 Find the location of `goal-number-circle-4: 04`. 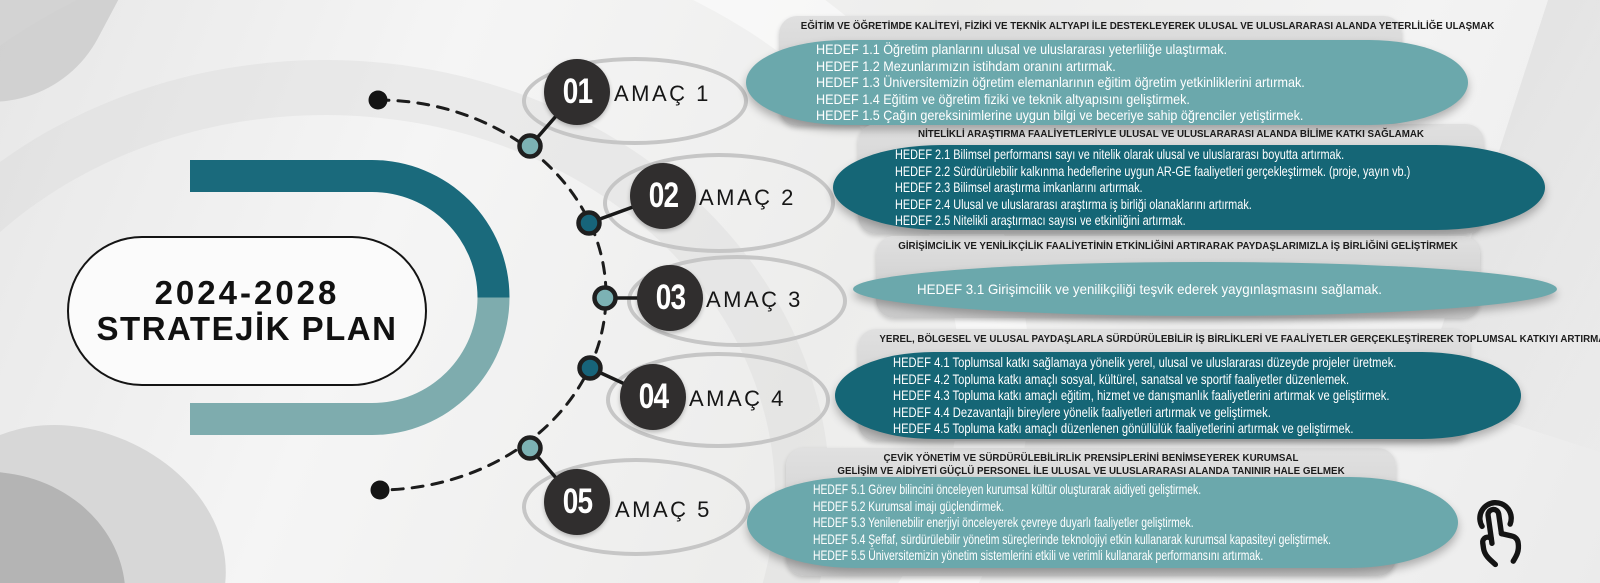

goal-number-circle-4: 04 is located at coordinates (653, 397).